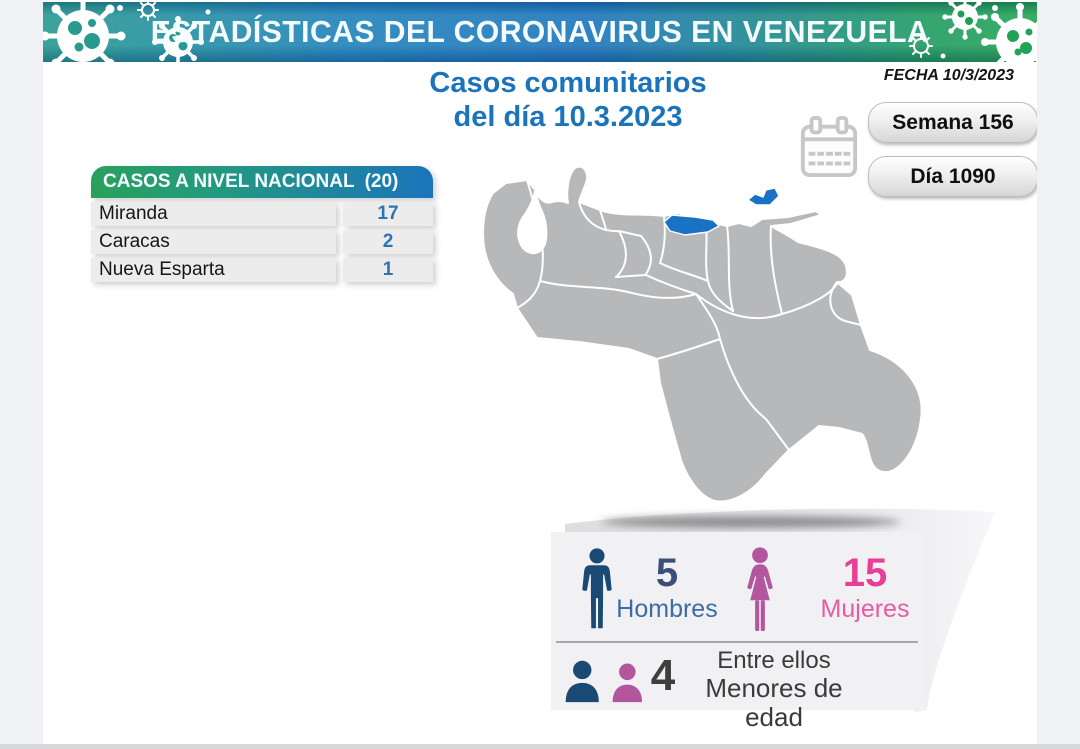 The image size is (1080, 749). I want to click on left-margin-strip, so click(21, 372).